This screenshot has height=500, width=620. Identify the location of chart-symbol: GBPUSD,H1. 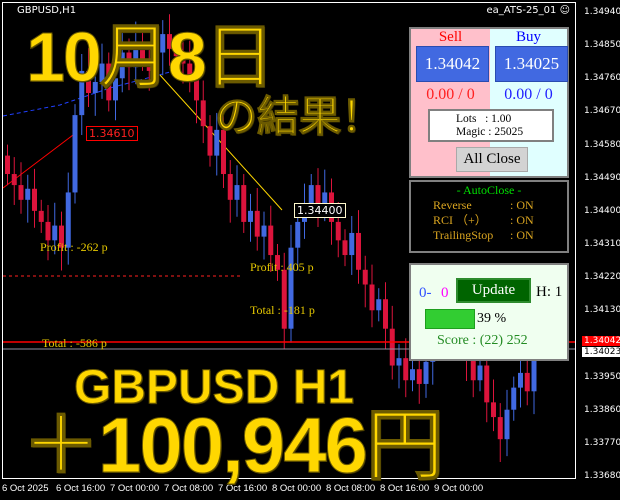
(47, 10).